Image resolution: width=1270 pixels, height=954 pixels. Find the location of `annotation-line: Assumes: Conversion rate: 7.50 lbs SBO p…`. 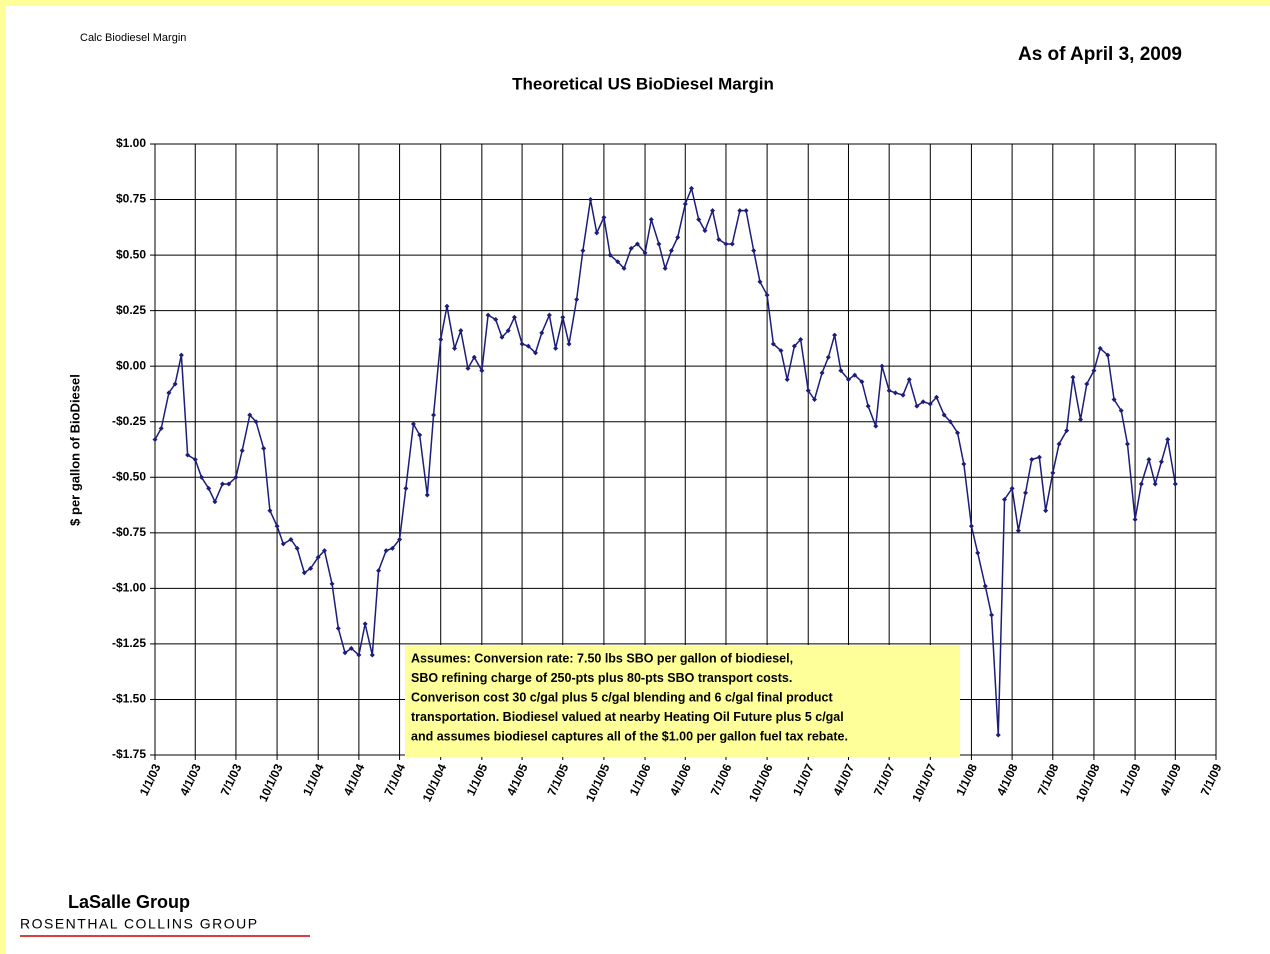

annotation-line: Assumes: Conversion rate: 7.50 lbs SBO p… is located at coordinates (602, 658).